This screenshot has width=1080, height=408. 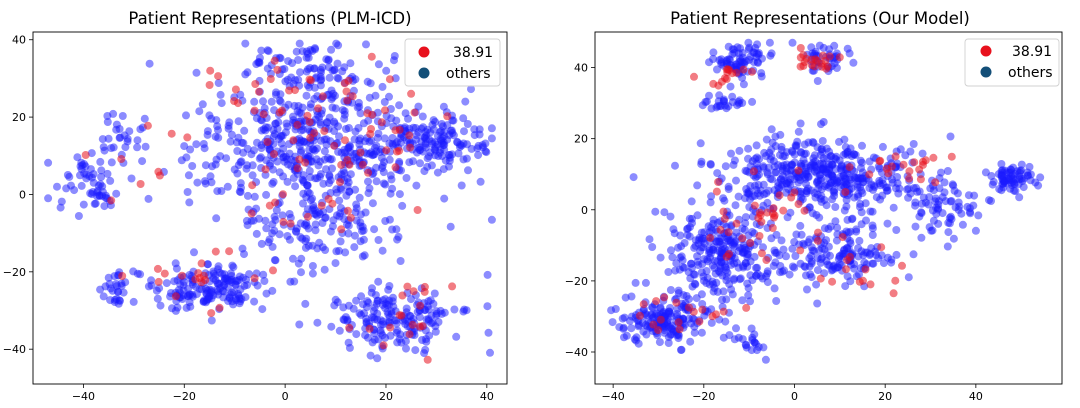 What do you see at coordinates (581, 68) in the screenshot?
I see `y-tick-label: 40` at bounding box center [581, 68].